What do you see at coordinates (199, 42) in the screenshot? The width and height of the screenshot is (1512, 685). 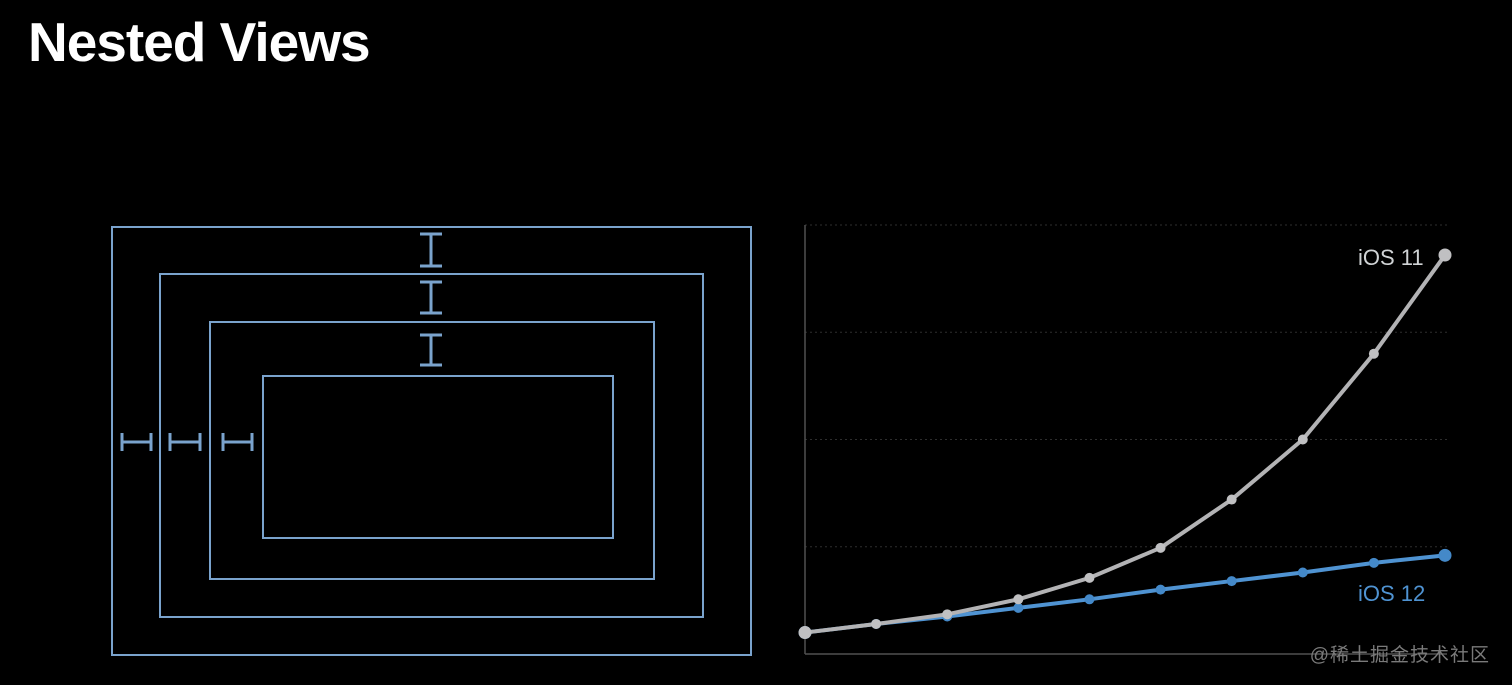 I see `page-title: Nested Views` at bounding box center [199, 42].